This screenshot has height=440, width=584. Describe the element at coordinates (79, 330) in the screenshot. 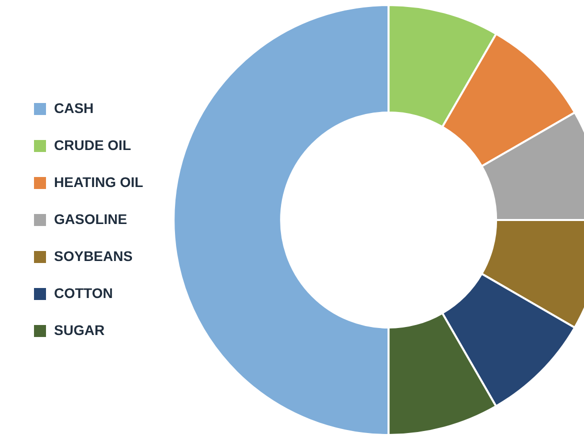

I see `legend-label: SUGAR` at that location.